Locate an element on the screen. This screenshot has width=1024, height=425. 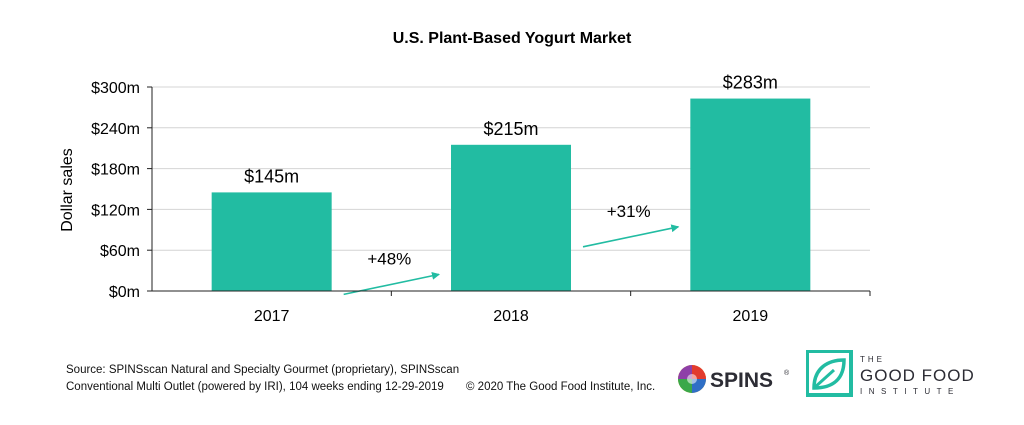
growth-annotations: +48% +31% is located at coordinates (511, 249).